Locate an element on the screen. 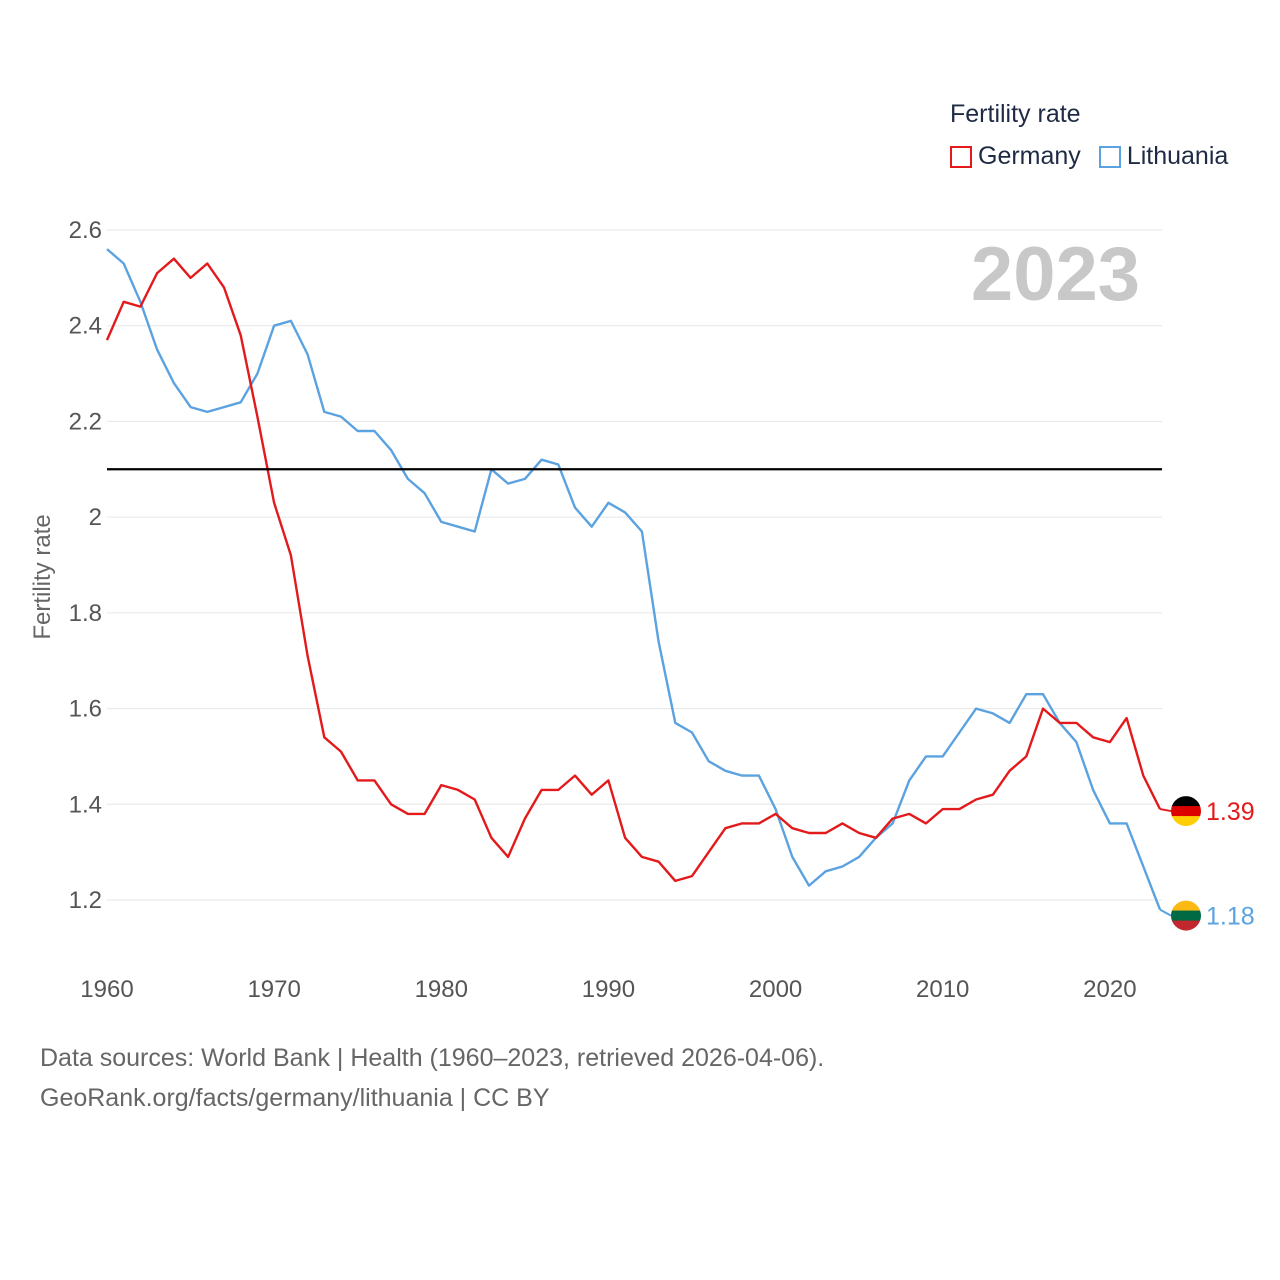 Image resolution: width=1280 pixels, height=1280 pixels. flag-lithuania-icon is located at coordinates (1186, 915).